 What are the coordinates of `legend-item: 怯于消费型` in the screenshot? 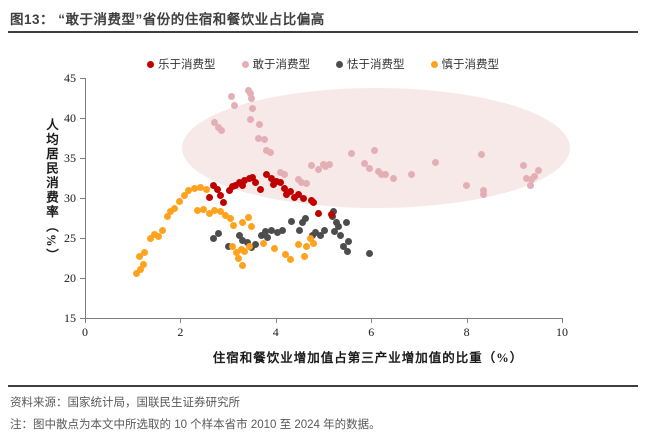 It's located at (370, 64).